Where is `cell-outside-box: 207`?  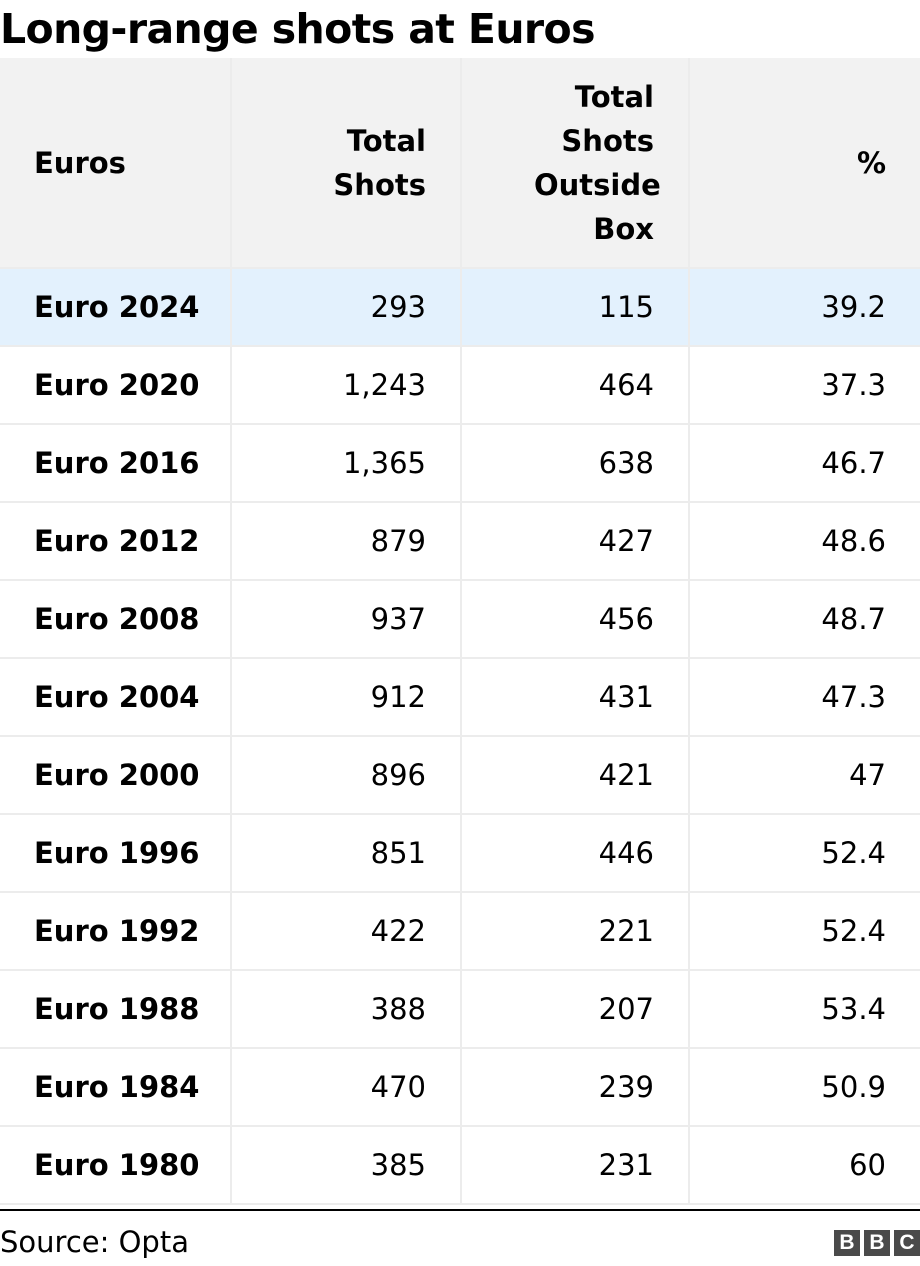 cell-outside-box: 207 is located at coordinates (574, 1009).